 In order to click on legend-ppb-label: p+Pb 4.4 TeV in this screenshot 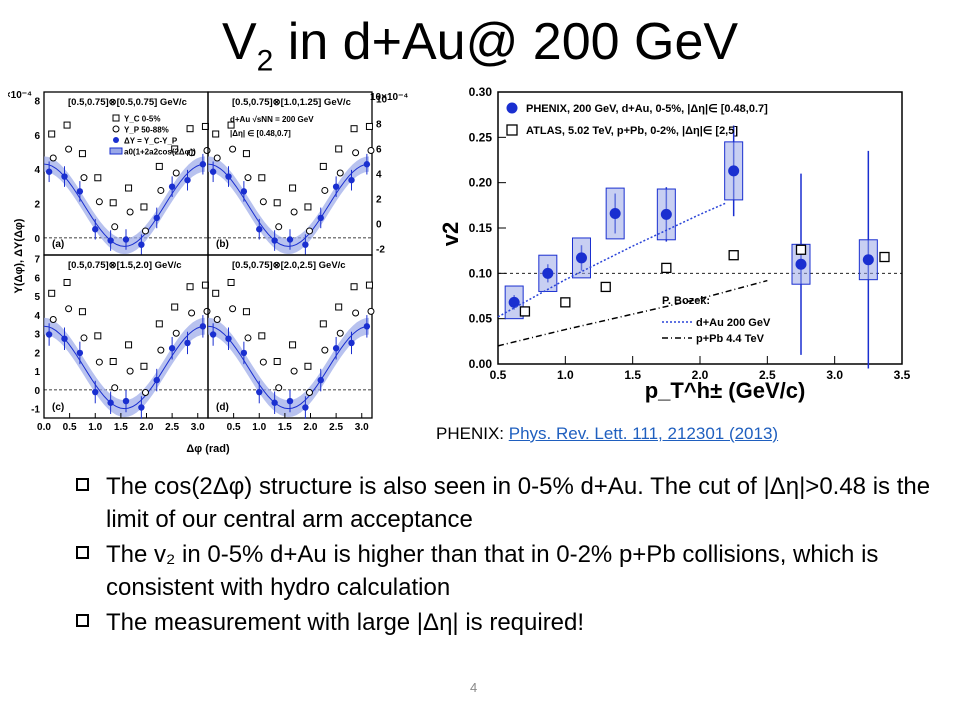, I will do `click(730, 339)`.